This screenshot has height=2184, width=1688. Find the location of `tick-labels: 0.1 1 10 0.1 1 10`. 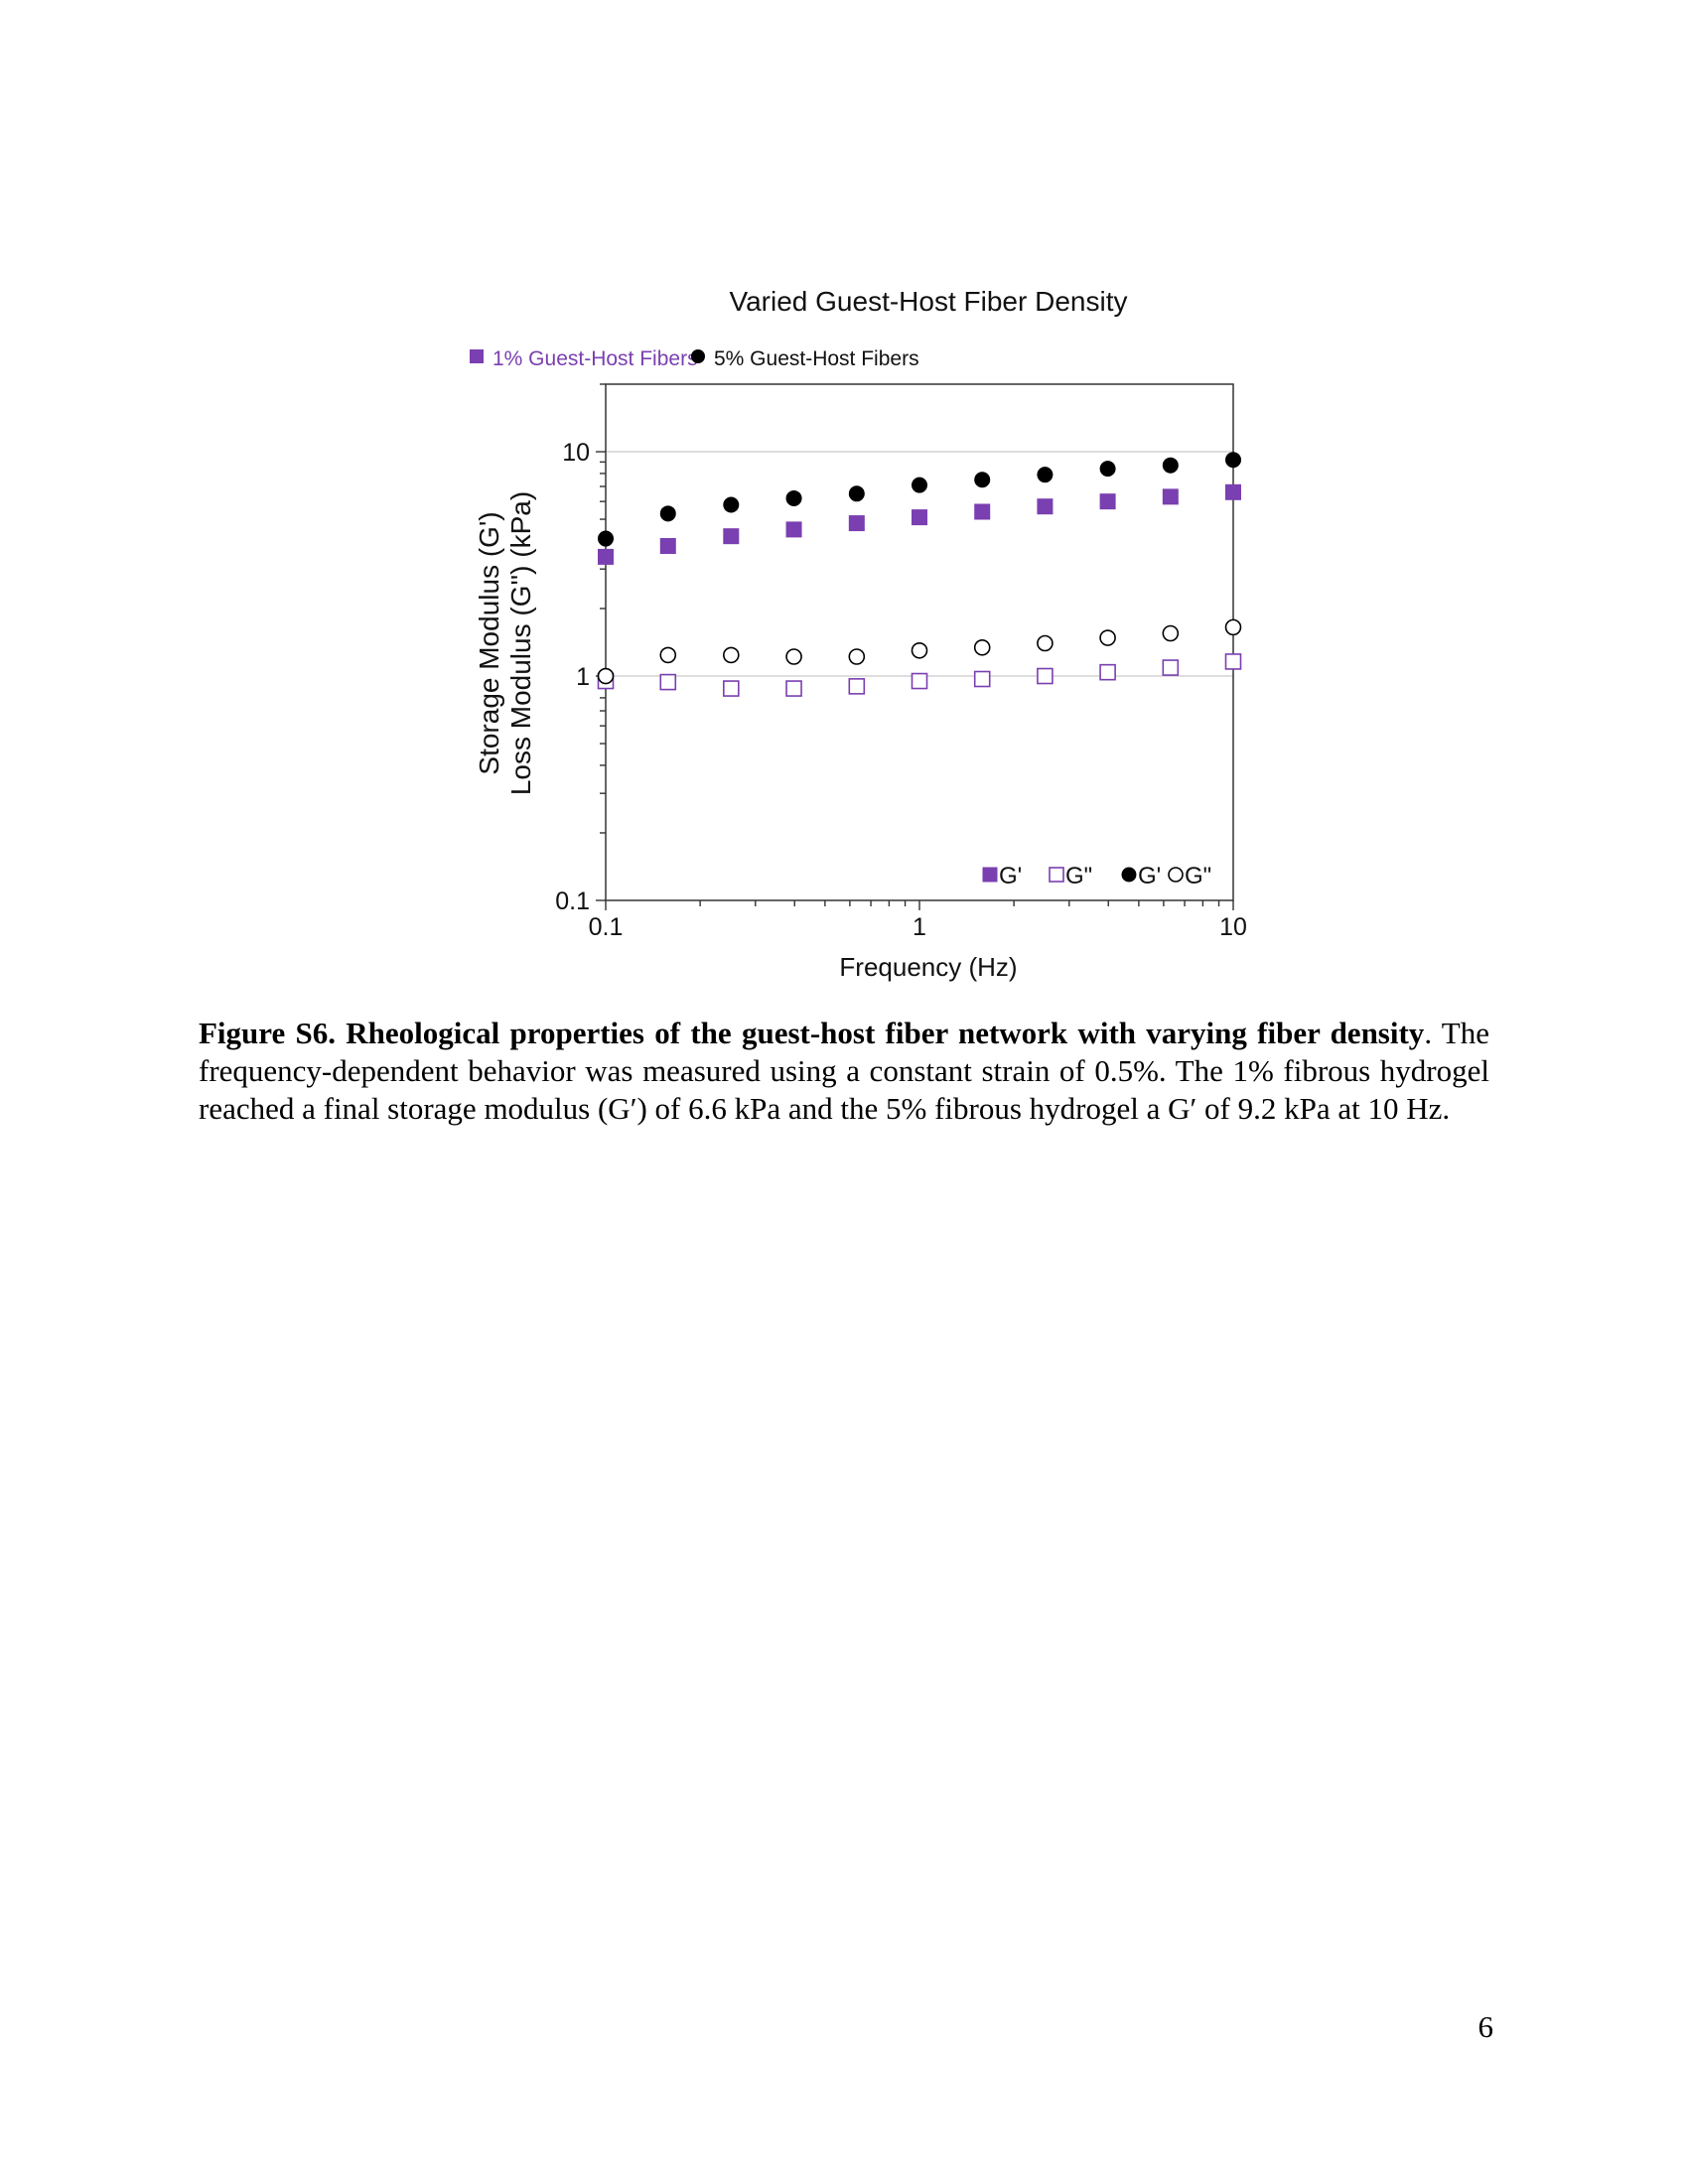

tick-labels: 0.1 1 10 0.1 1 10 is located at coordinates (901, 690).